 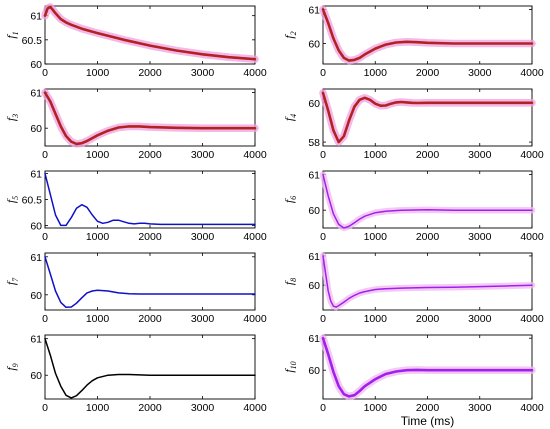 I want to click on y-axis-label: f7, so click(x=12, y=281).